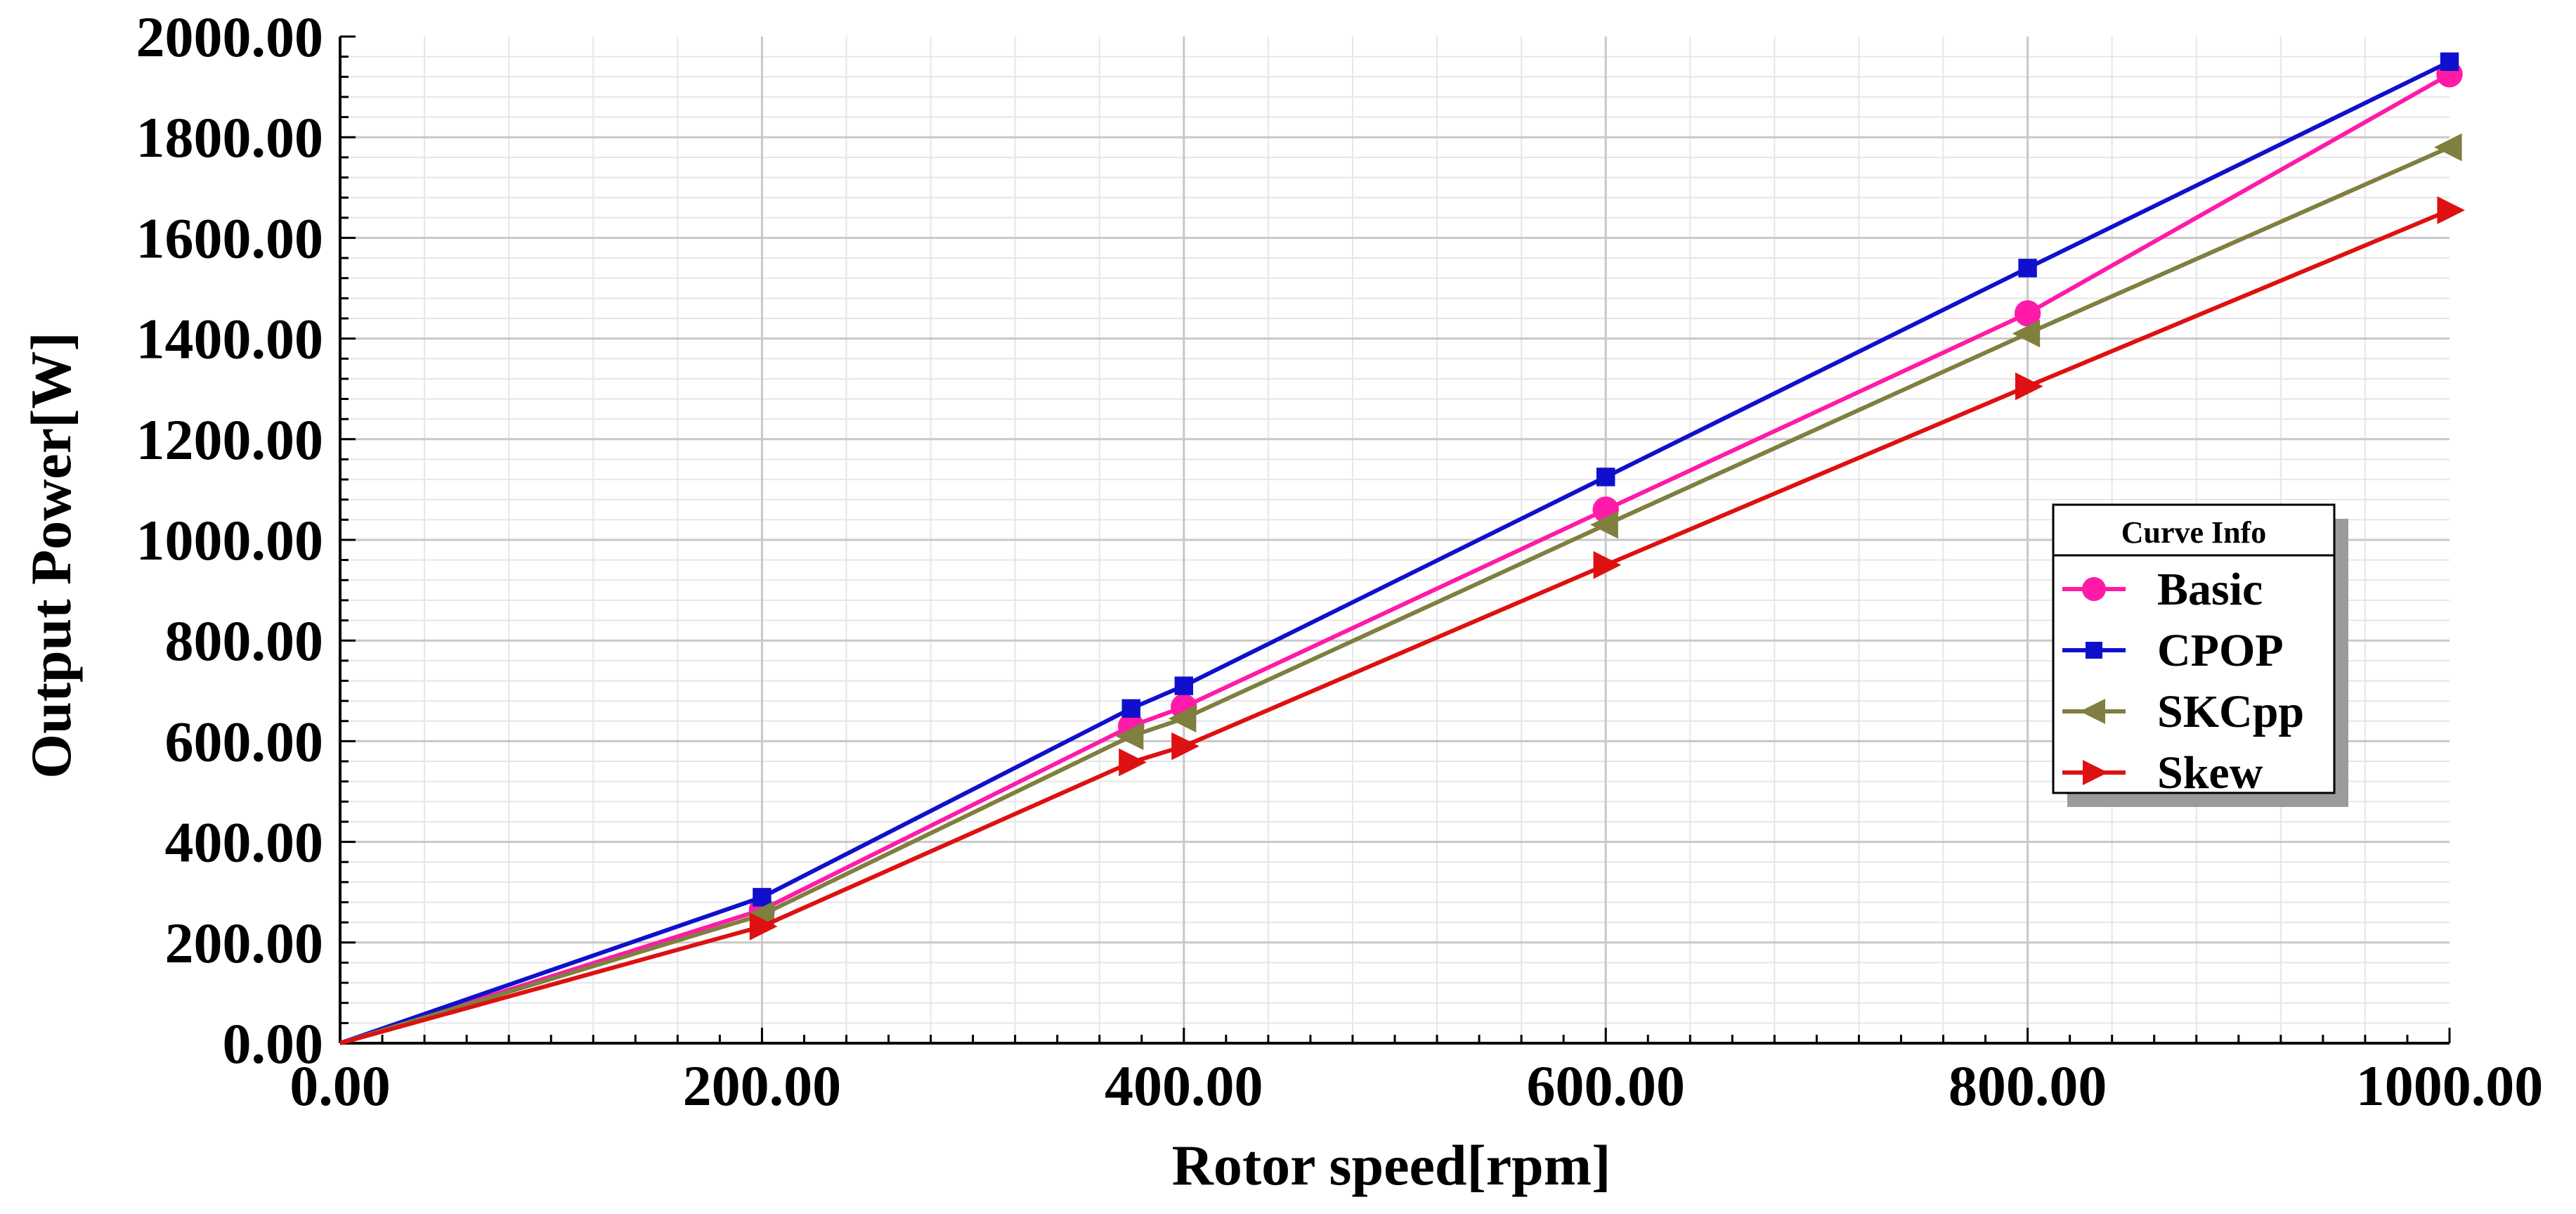 This screenshot has width=2576, height=1214. Describe the element at coordinates (2183, 681) in the screenshot. I see `legend-items: Basic CPOP SKCpp Skew` at that location.